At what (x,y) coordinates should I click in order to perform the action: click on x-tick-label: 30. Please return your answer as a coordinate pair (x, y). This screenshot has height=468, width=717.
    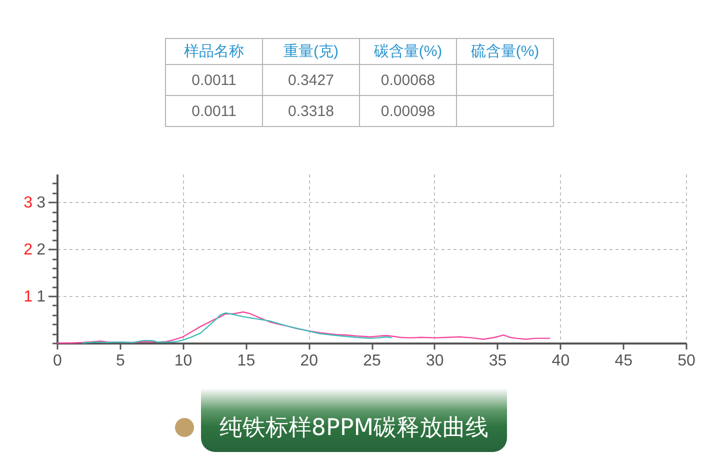
    Looking at the image, I should click on (435, 361).